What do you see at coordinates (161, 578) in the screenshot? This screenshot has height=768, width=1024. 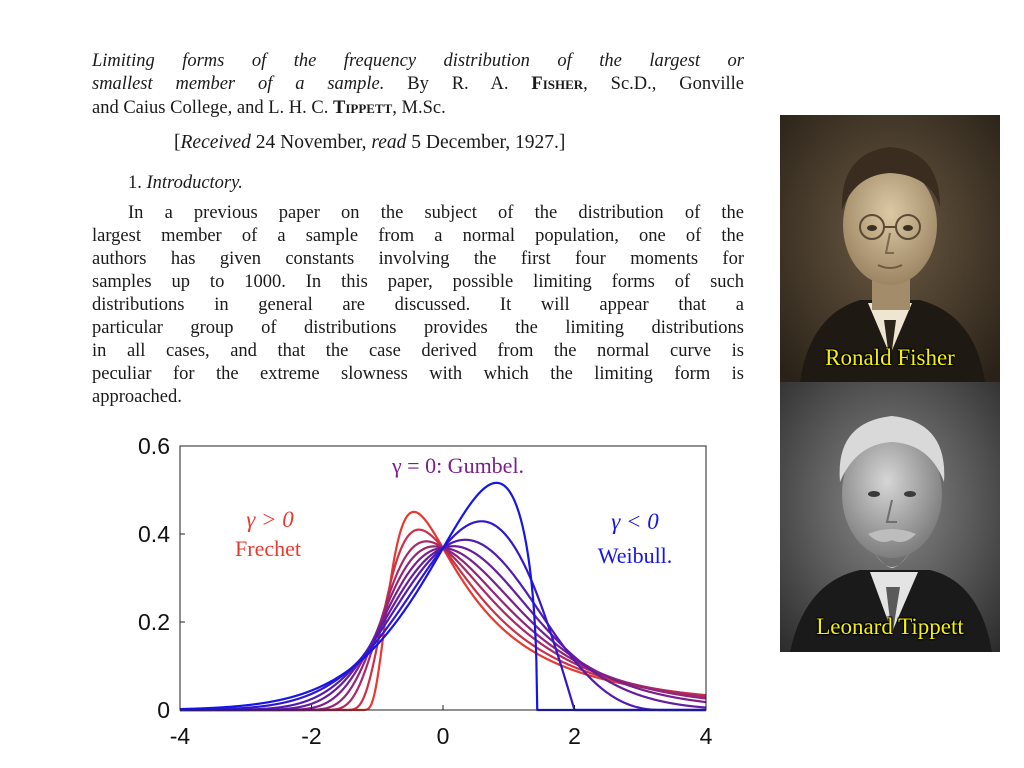 I see `y-axis-ticks: 0 0.2 0.4 0.6` at bounding box center [161, 578].